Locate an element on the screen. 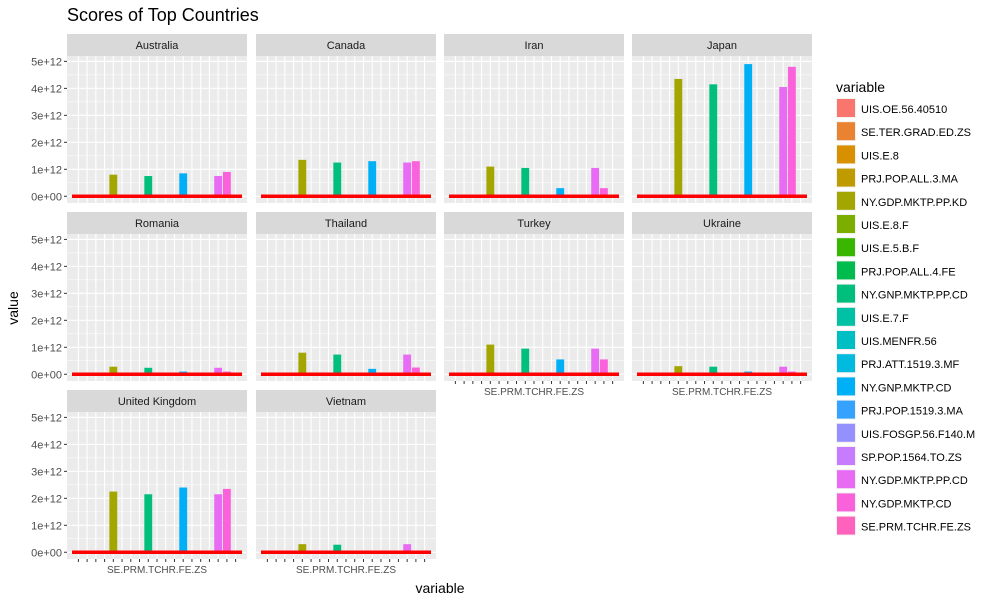 This screenshot has height=600, width=1000. legend-item: PRJ.POP.ALL.4.FE is located at coordinates (896, 270).